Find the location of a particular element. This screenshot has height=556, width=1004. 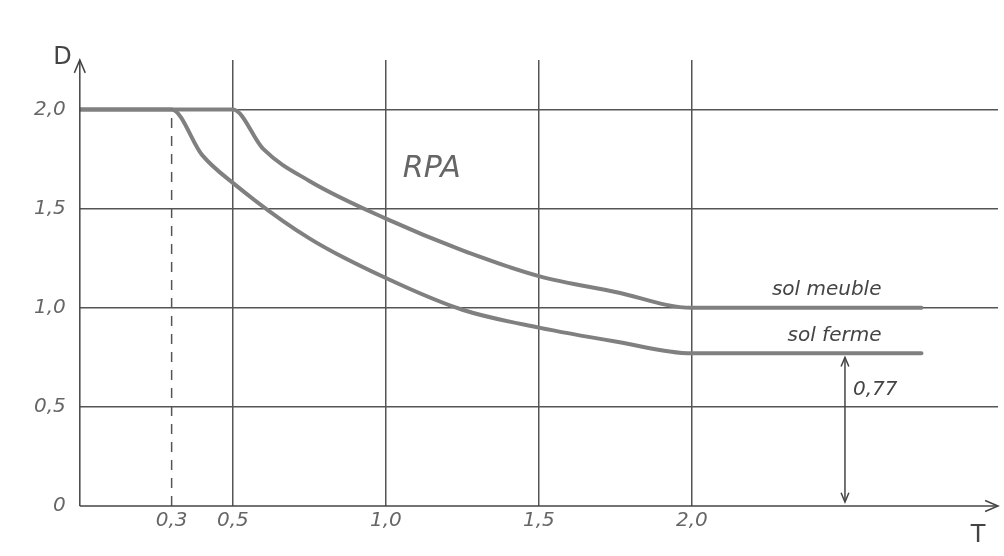

x-tick-label: 1,0 is located at coordinates (385, 519).